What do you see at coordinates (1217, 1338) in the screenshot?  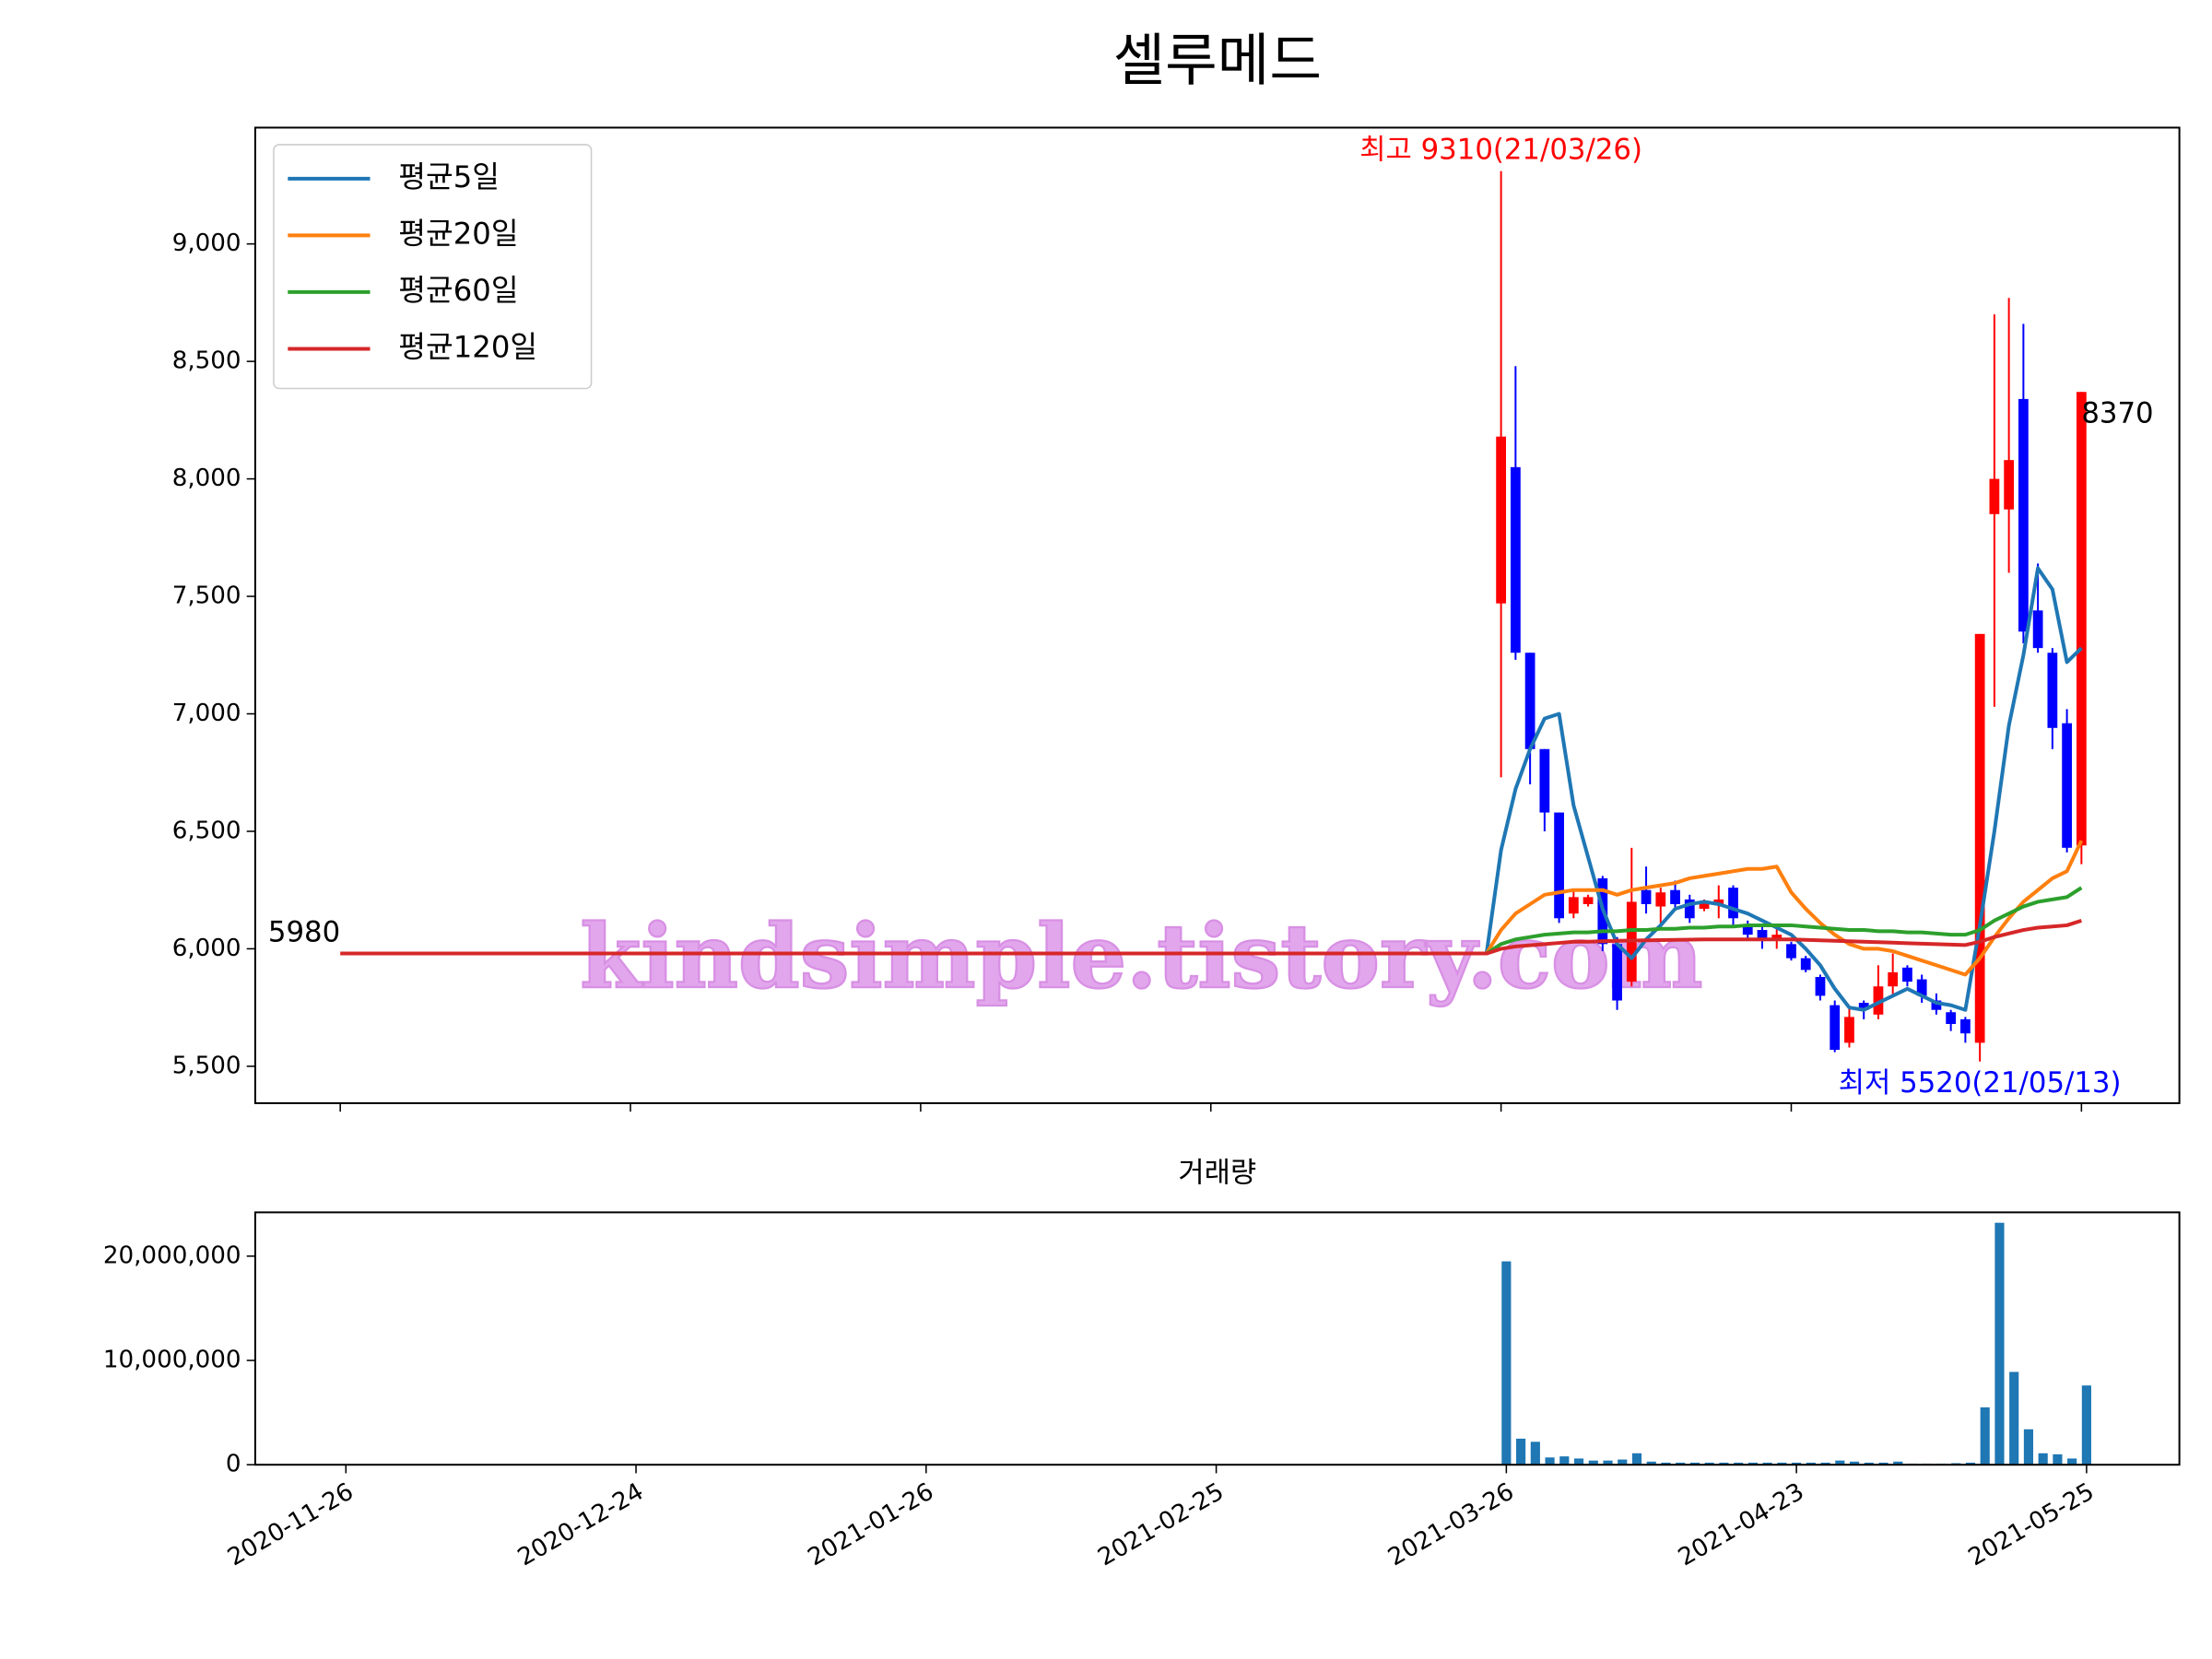 I see `axes-frame` at bounding box center [1217, 1338].